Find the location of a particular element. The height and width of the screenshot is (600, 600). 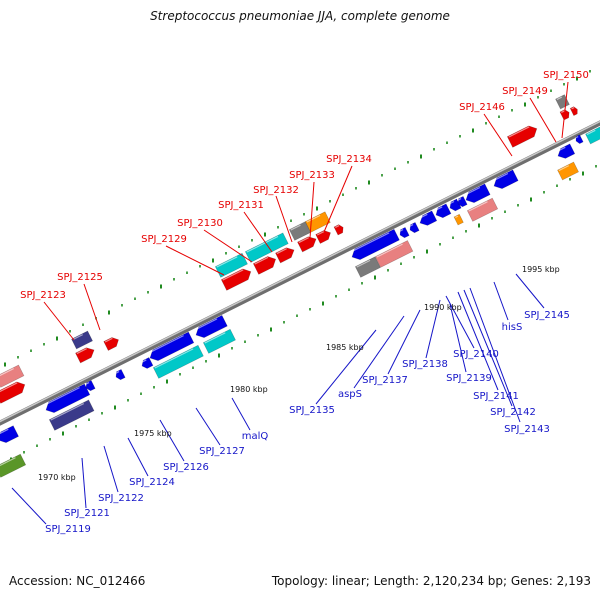

gene-navy-lower is located at coordinates (71, 415).